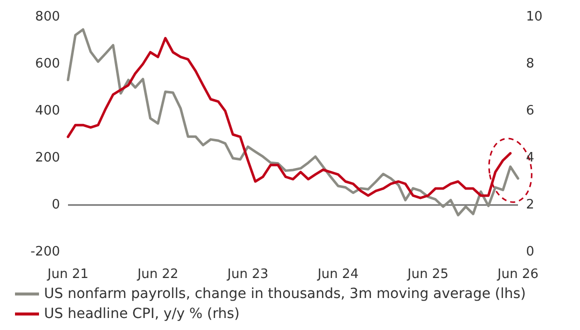  Describe the element at coordinates (337, 274) in the screenshot. I see `x-tick-label: Jun 24` at that location.